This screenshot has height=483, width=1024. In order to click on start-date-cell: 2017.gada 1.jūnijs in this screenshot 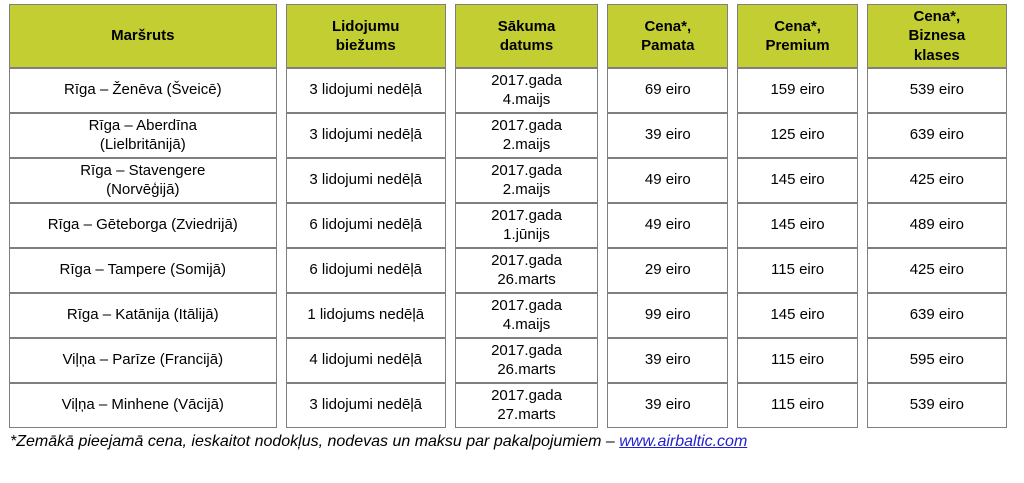, I will do `click(526, 225)`.